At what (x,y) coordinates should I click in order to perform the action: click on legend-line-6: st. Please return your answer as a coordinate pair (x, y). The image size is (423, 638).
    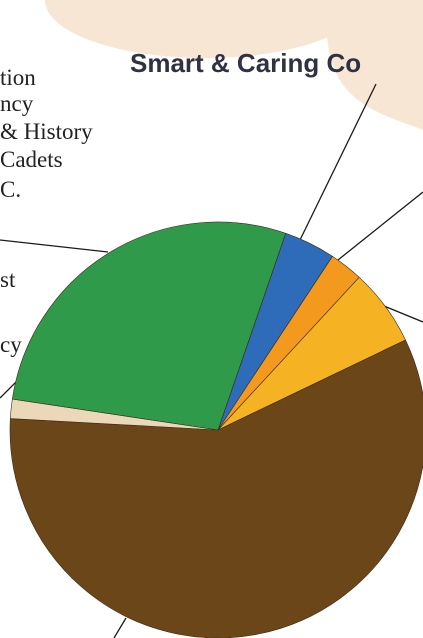
    Looking at the image, I should click on (8, 279).